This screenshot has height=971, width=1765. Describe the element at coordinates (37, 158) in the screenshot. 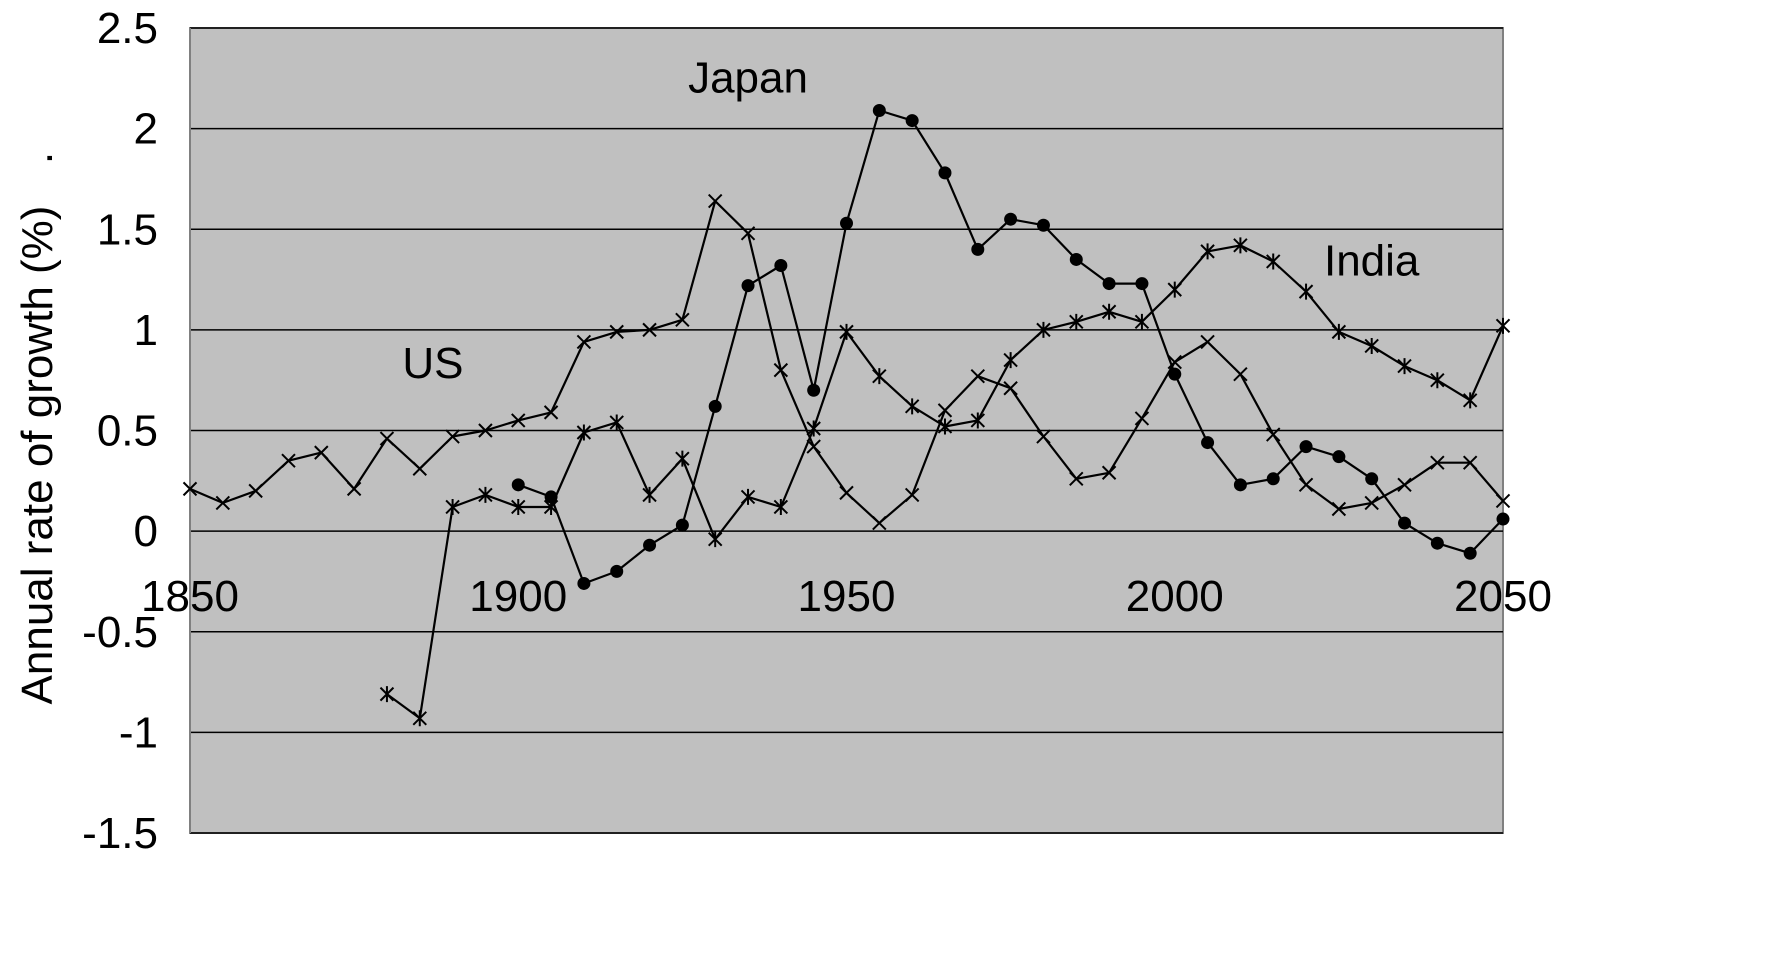

I see `y-axis-label-suffix: .` at that location.